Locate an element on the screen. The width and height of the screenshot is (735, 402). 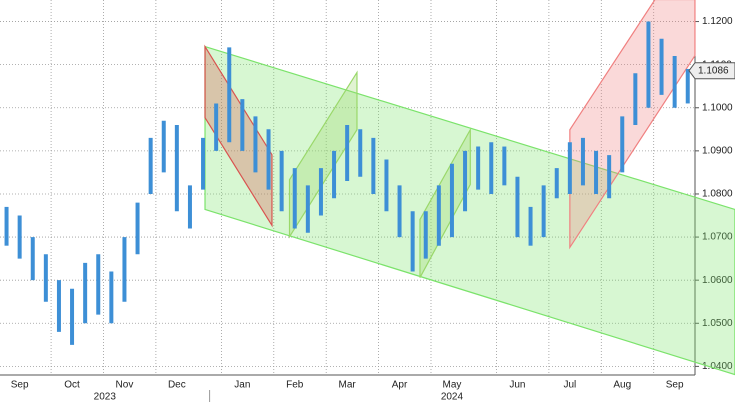
x-group-label: 2023 is located at coordinates (105, 397).